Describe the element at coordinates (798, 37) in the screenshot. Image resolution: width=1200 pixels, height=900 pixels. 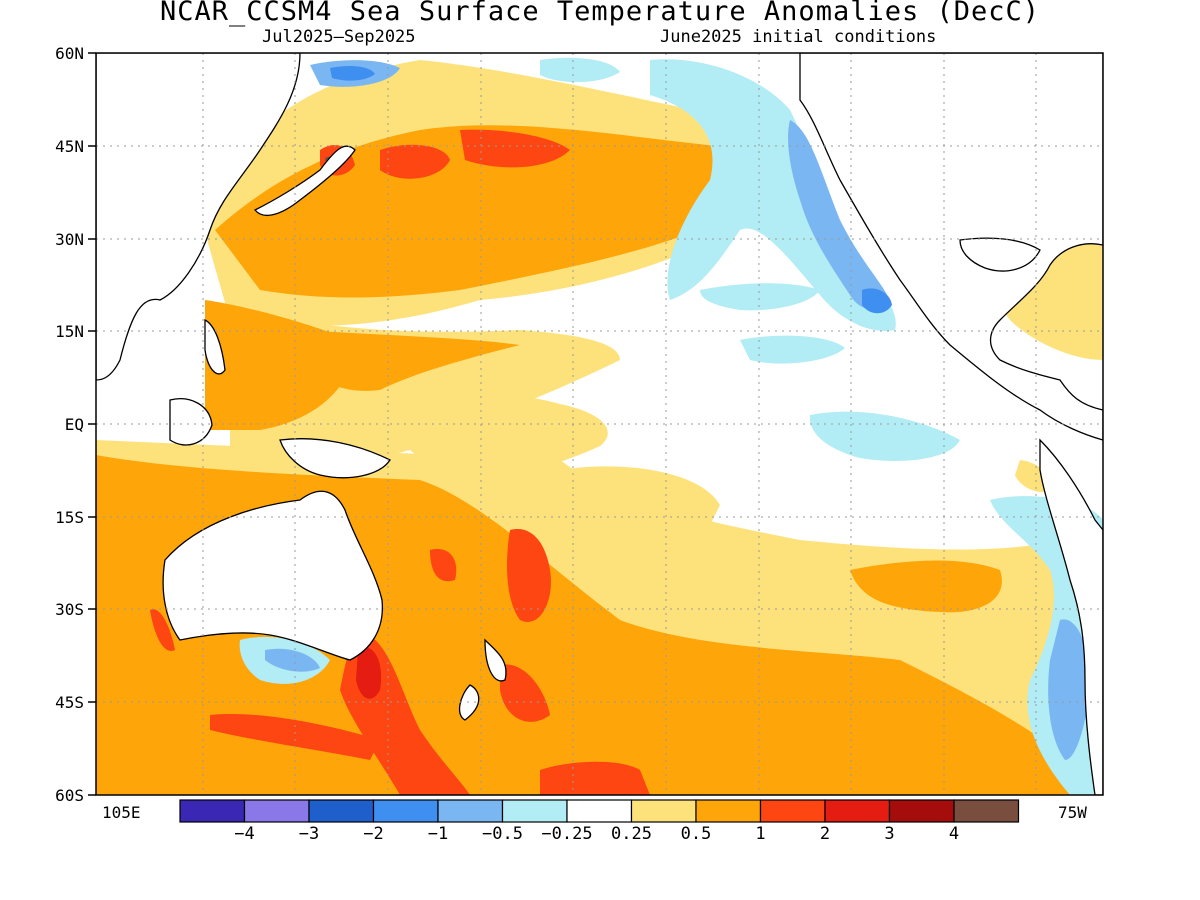
I see `initial-conditions: June2025 initial conditions` at that location.